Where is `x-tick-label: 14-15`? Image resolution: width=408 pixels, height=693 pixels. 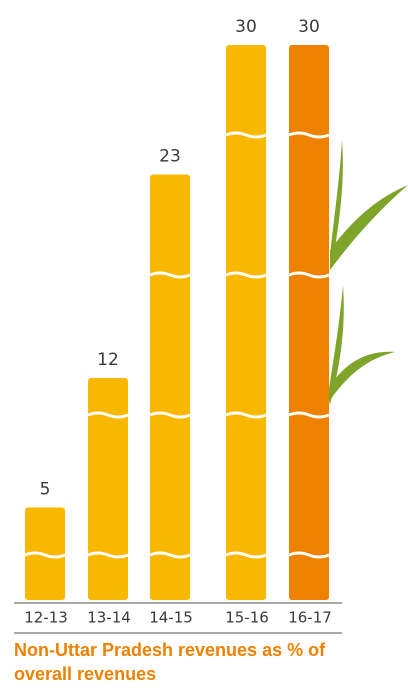
x-tick-label: 14-15 is located at coordinates (171, 618).